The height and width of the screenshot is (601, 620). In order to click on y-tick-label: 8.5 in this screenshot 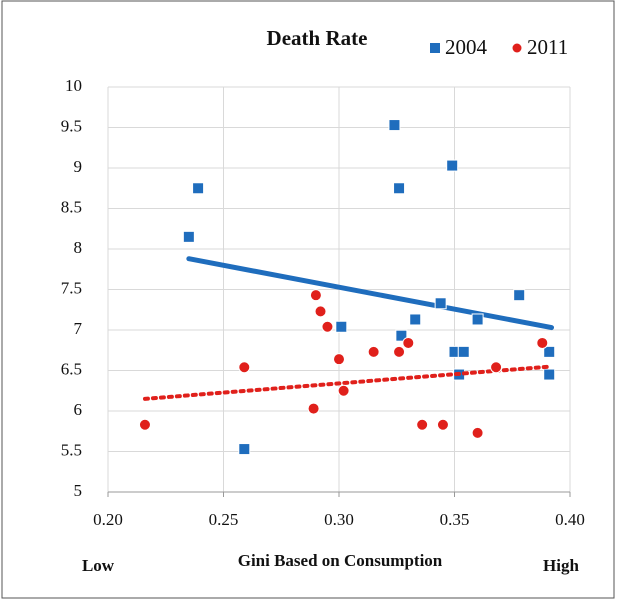, I will do `click(71, 206)`.